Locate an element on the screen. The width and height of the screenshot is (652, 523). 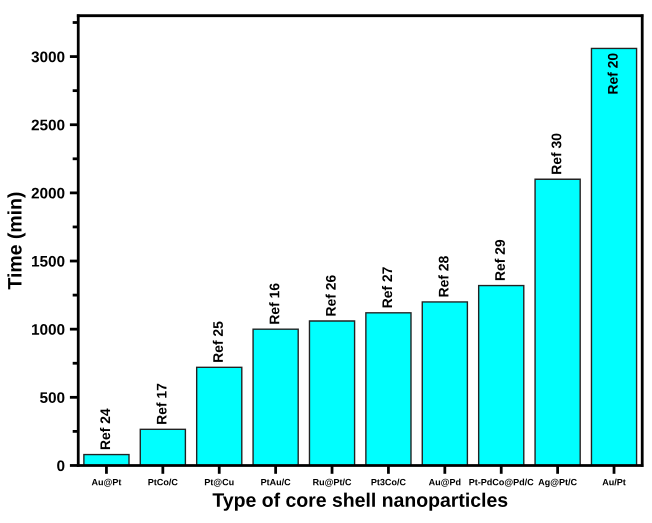
y-tick-label: 2000 is located at coordinates (48, 193).